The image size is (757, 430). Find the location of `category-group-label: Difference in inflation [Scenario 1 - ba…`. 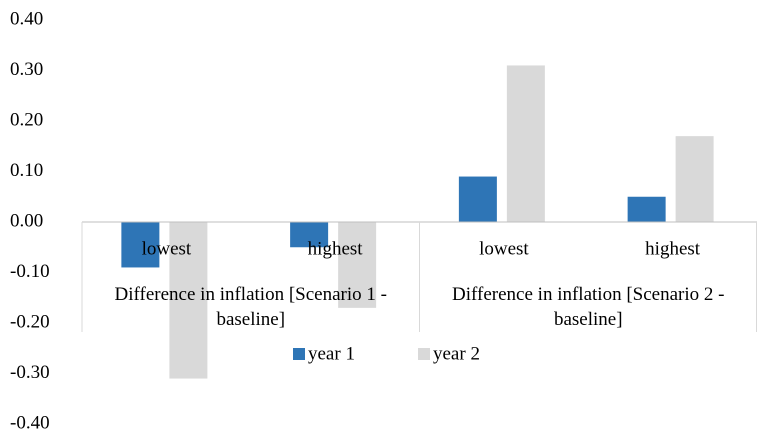

category-group-label: Difference in inflation [Scenario 1 - ba… is located at coordinates (250, 307).